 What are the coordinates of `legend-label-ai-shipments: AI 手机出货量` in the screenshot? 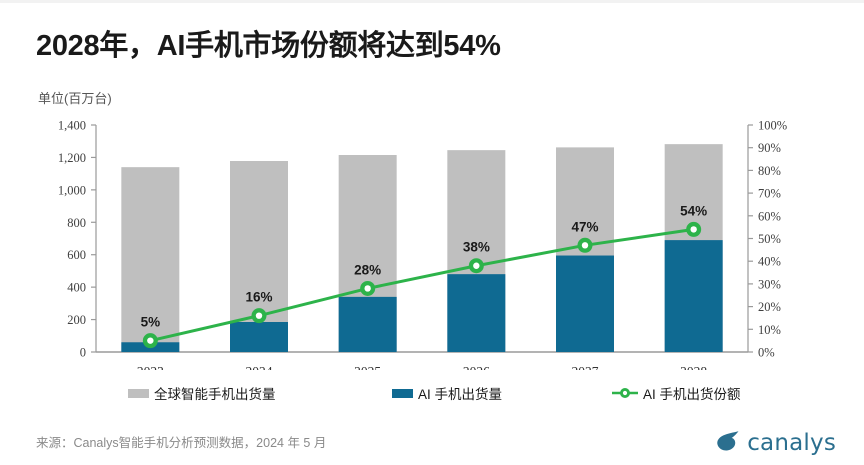 It's located at (460, 394).